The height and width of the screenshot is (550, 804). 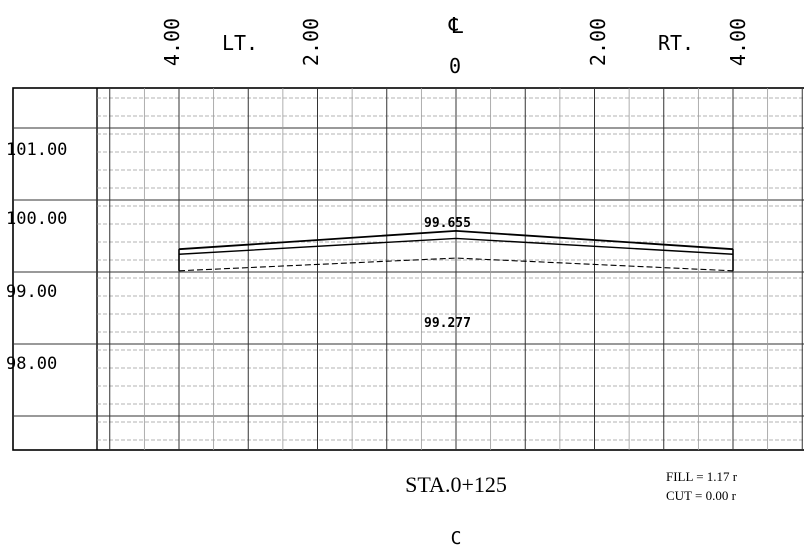 I want to click on top-elevation-annotation: 99.655, so click(x=447, y=223).